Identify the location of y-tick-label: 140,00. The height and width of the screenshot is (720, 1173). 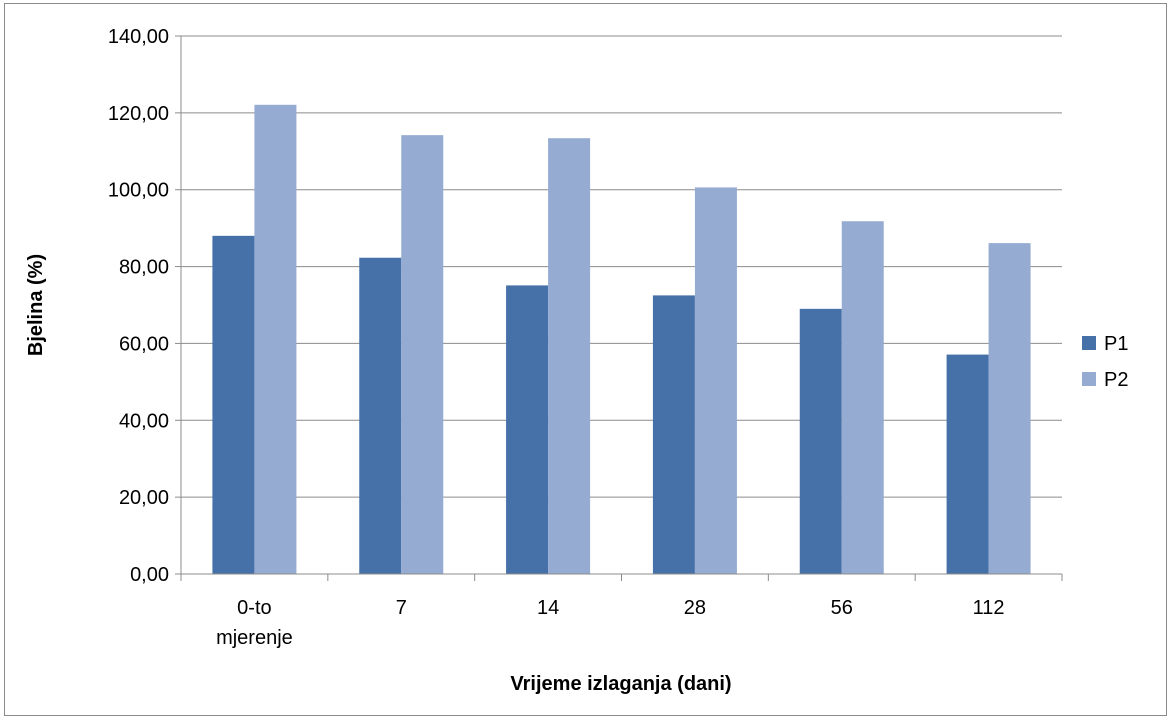
(138, 37).